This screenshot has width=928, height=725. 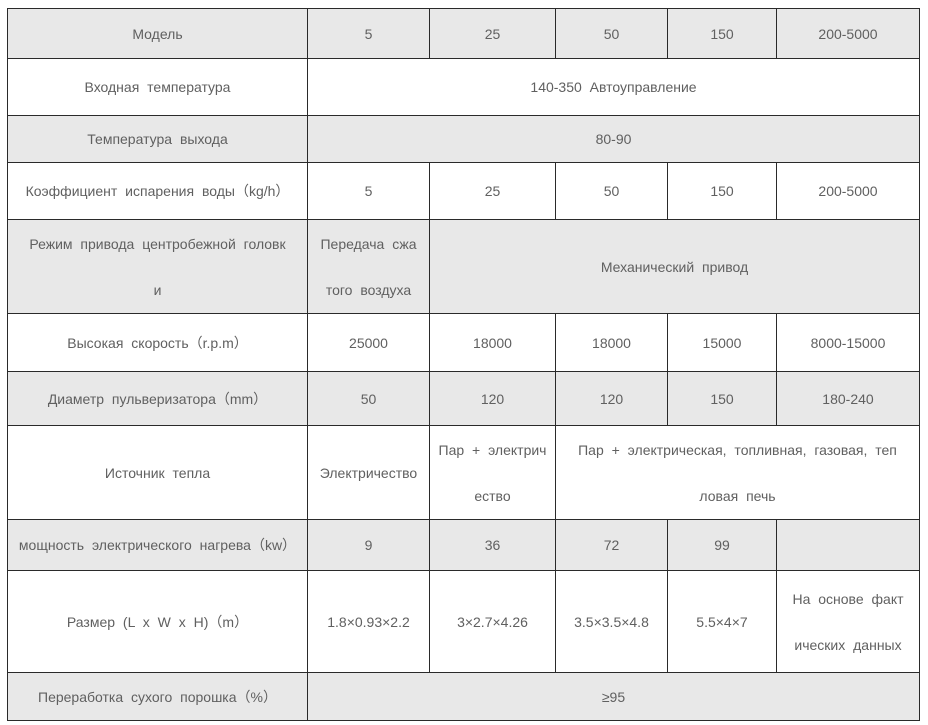 I want to click on value-cell-span: 140-350 Автоуправление, so click(x=613, y=87).